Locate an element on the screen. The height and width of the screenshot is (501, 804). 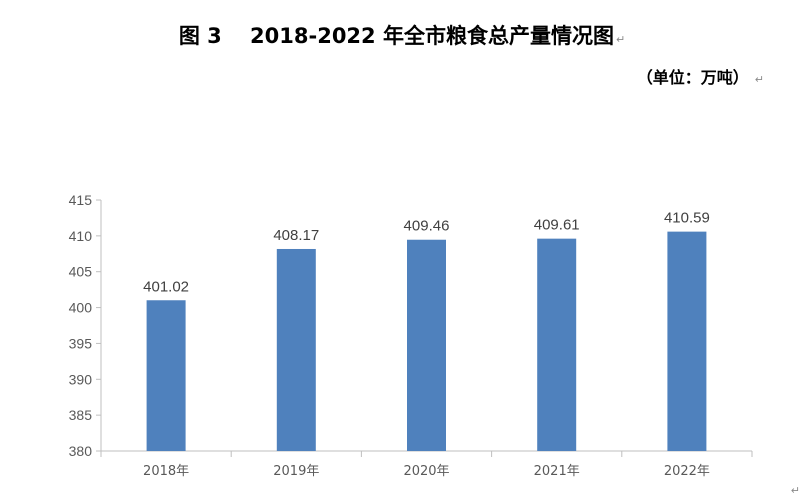
y-tick-label: 400 is located at coordinates (81, 308).